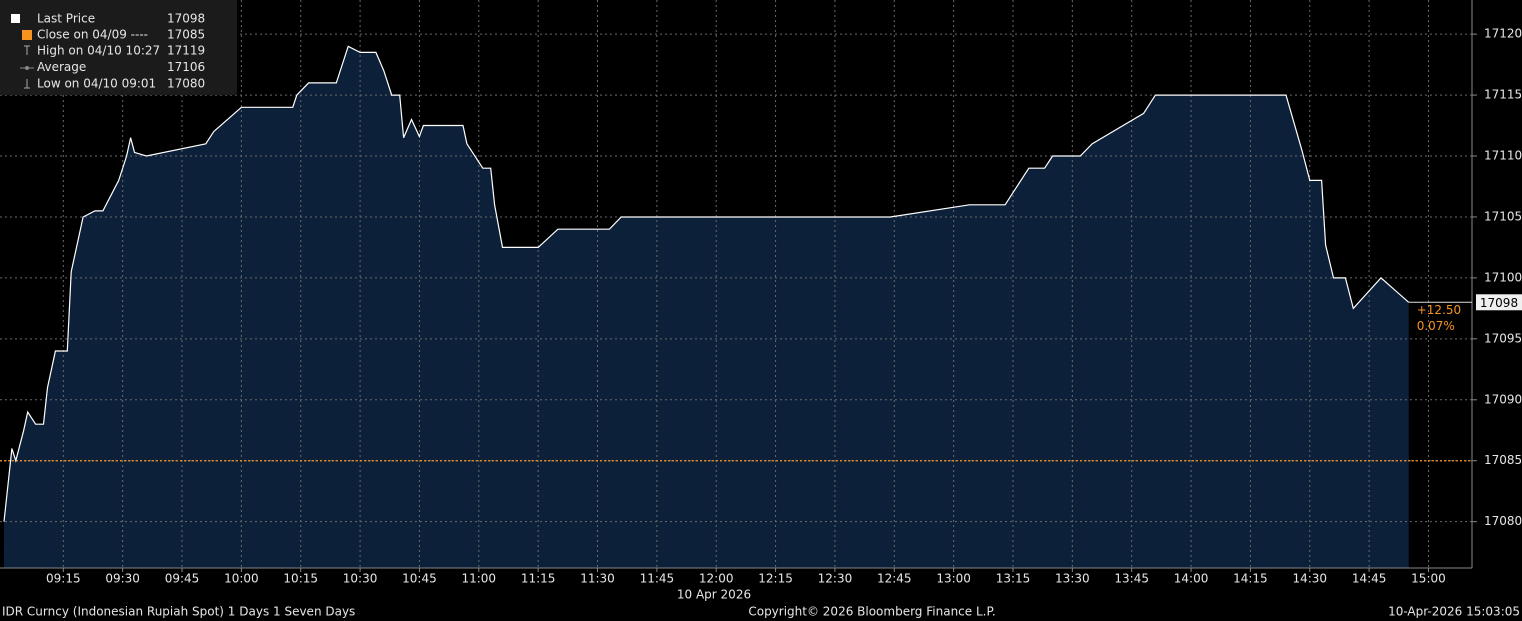 This screenshot has height=621, width=1522. Describe the element at coordinates (657, 579) in the screenshot. I see `x-tick-label: 11:45` at that location.